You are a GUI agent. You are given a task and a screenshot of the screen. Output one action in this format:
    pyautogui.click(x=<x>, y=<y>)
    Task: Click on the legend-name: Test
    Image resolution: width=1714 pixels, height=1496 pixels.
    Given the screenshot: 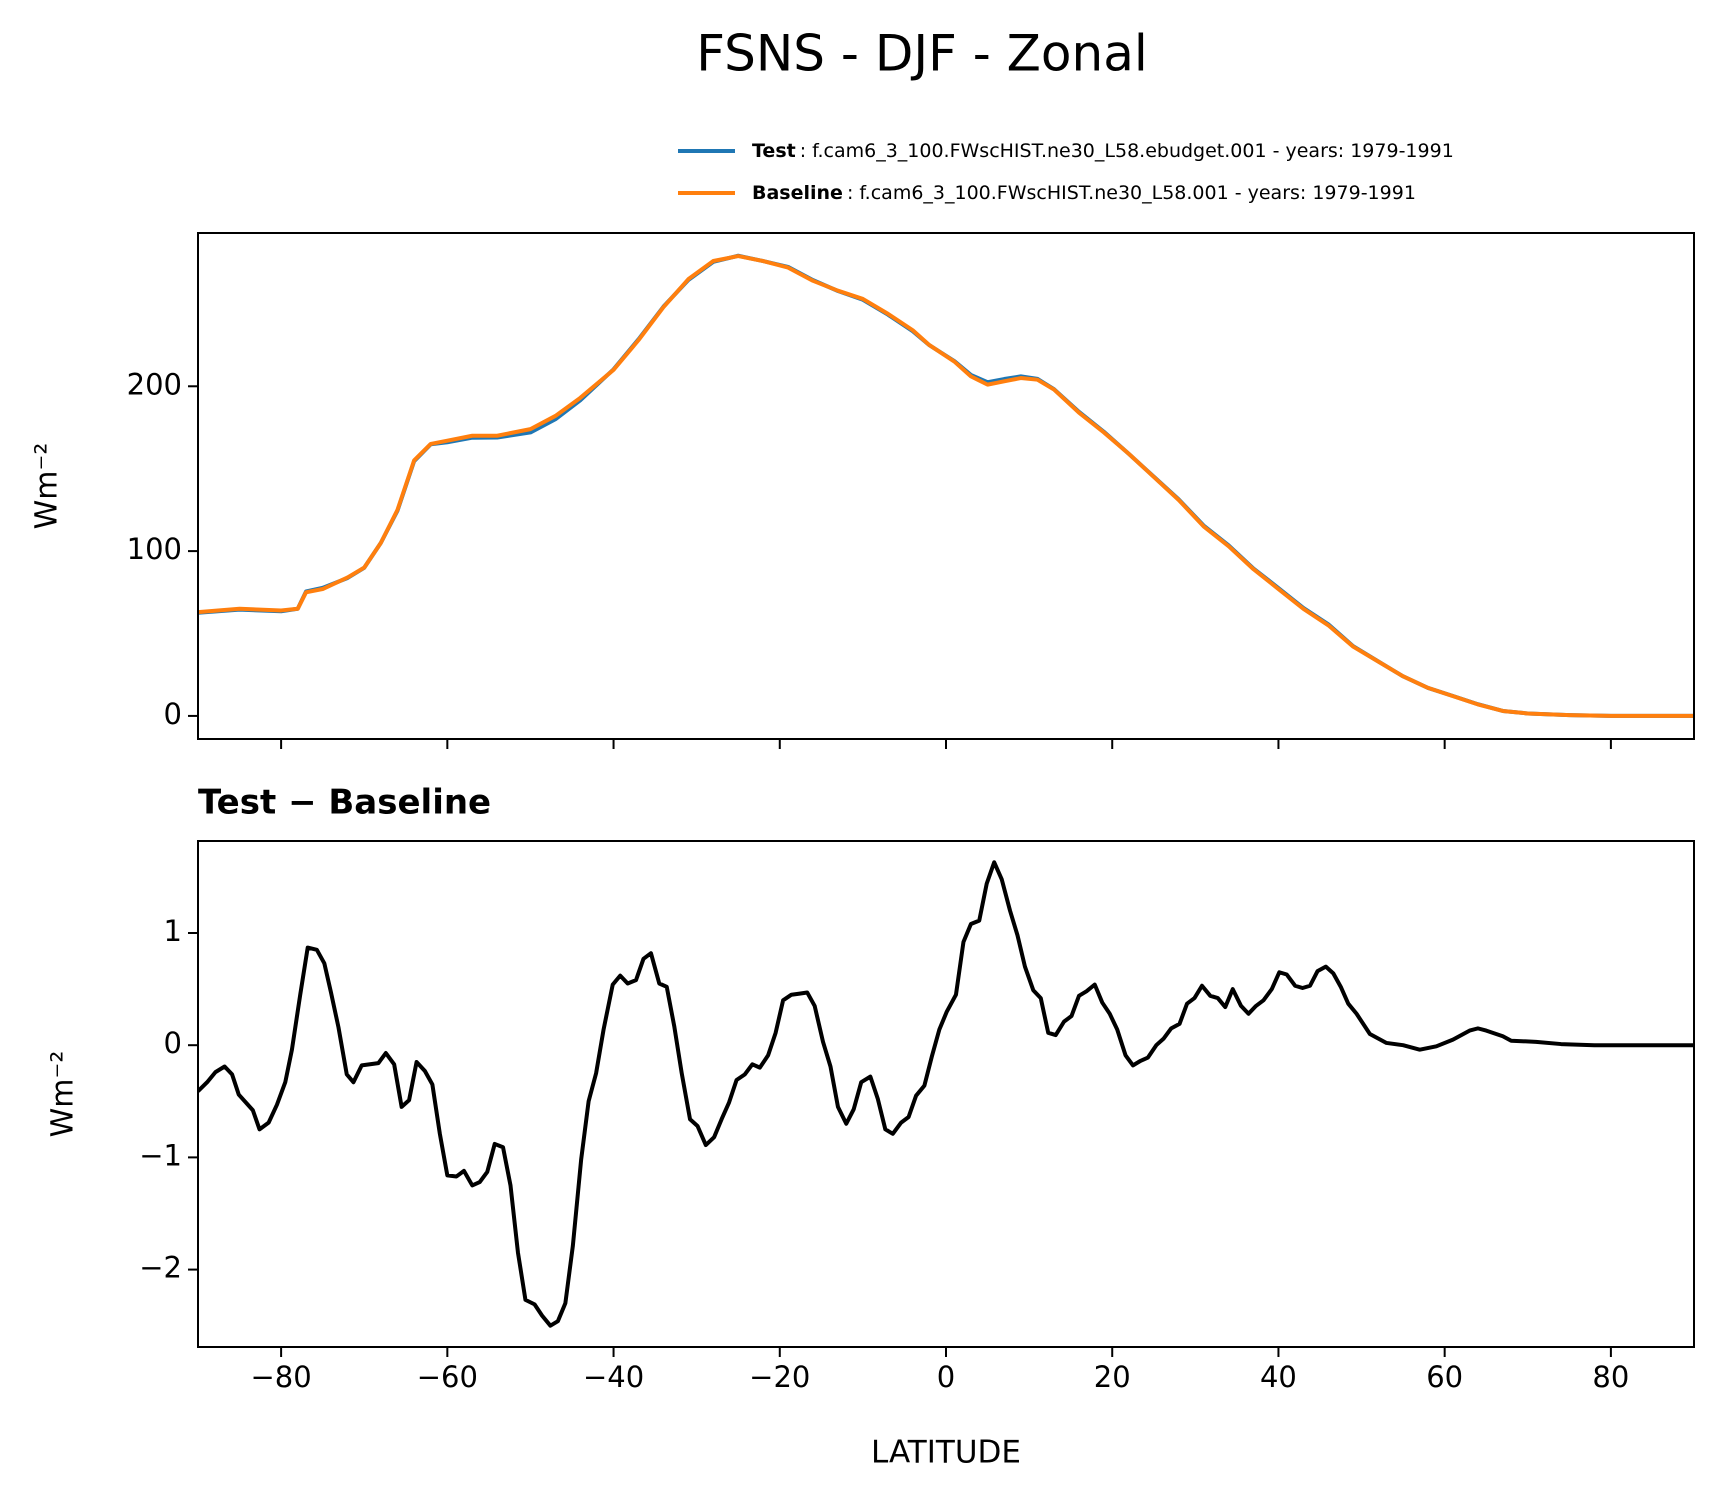 What is the action you would take?
    pyautogui.click(x=774, y=151)
    